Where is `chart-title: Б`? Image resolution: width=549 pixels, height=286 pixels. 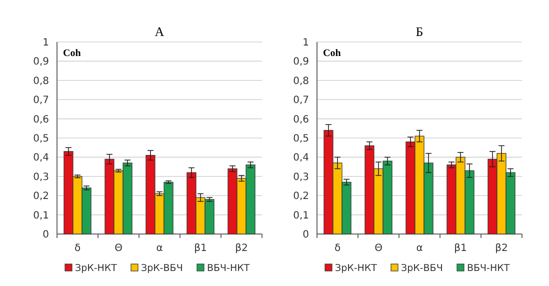
chart-title: Б is located at coordinates (420, 31).